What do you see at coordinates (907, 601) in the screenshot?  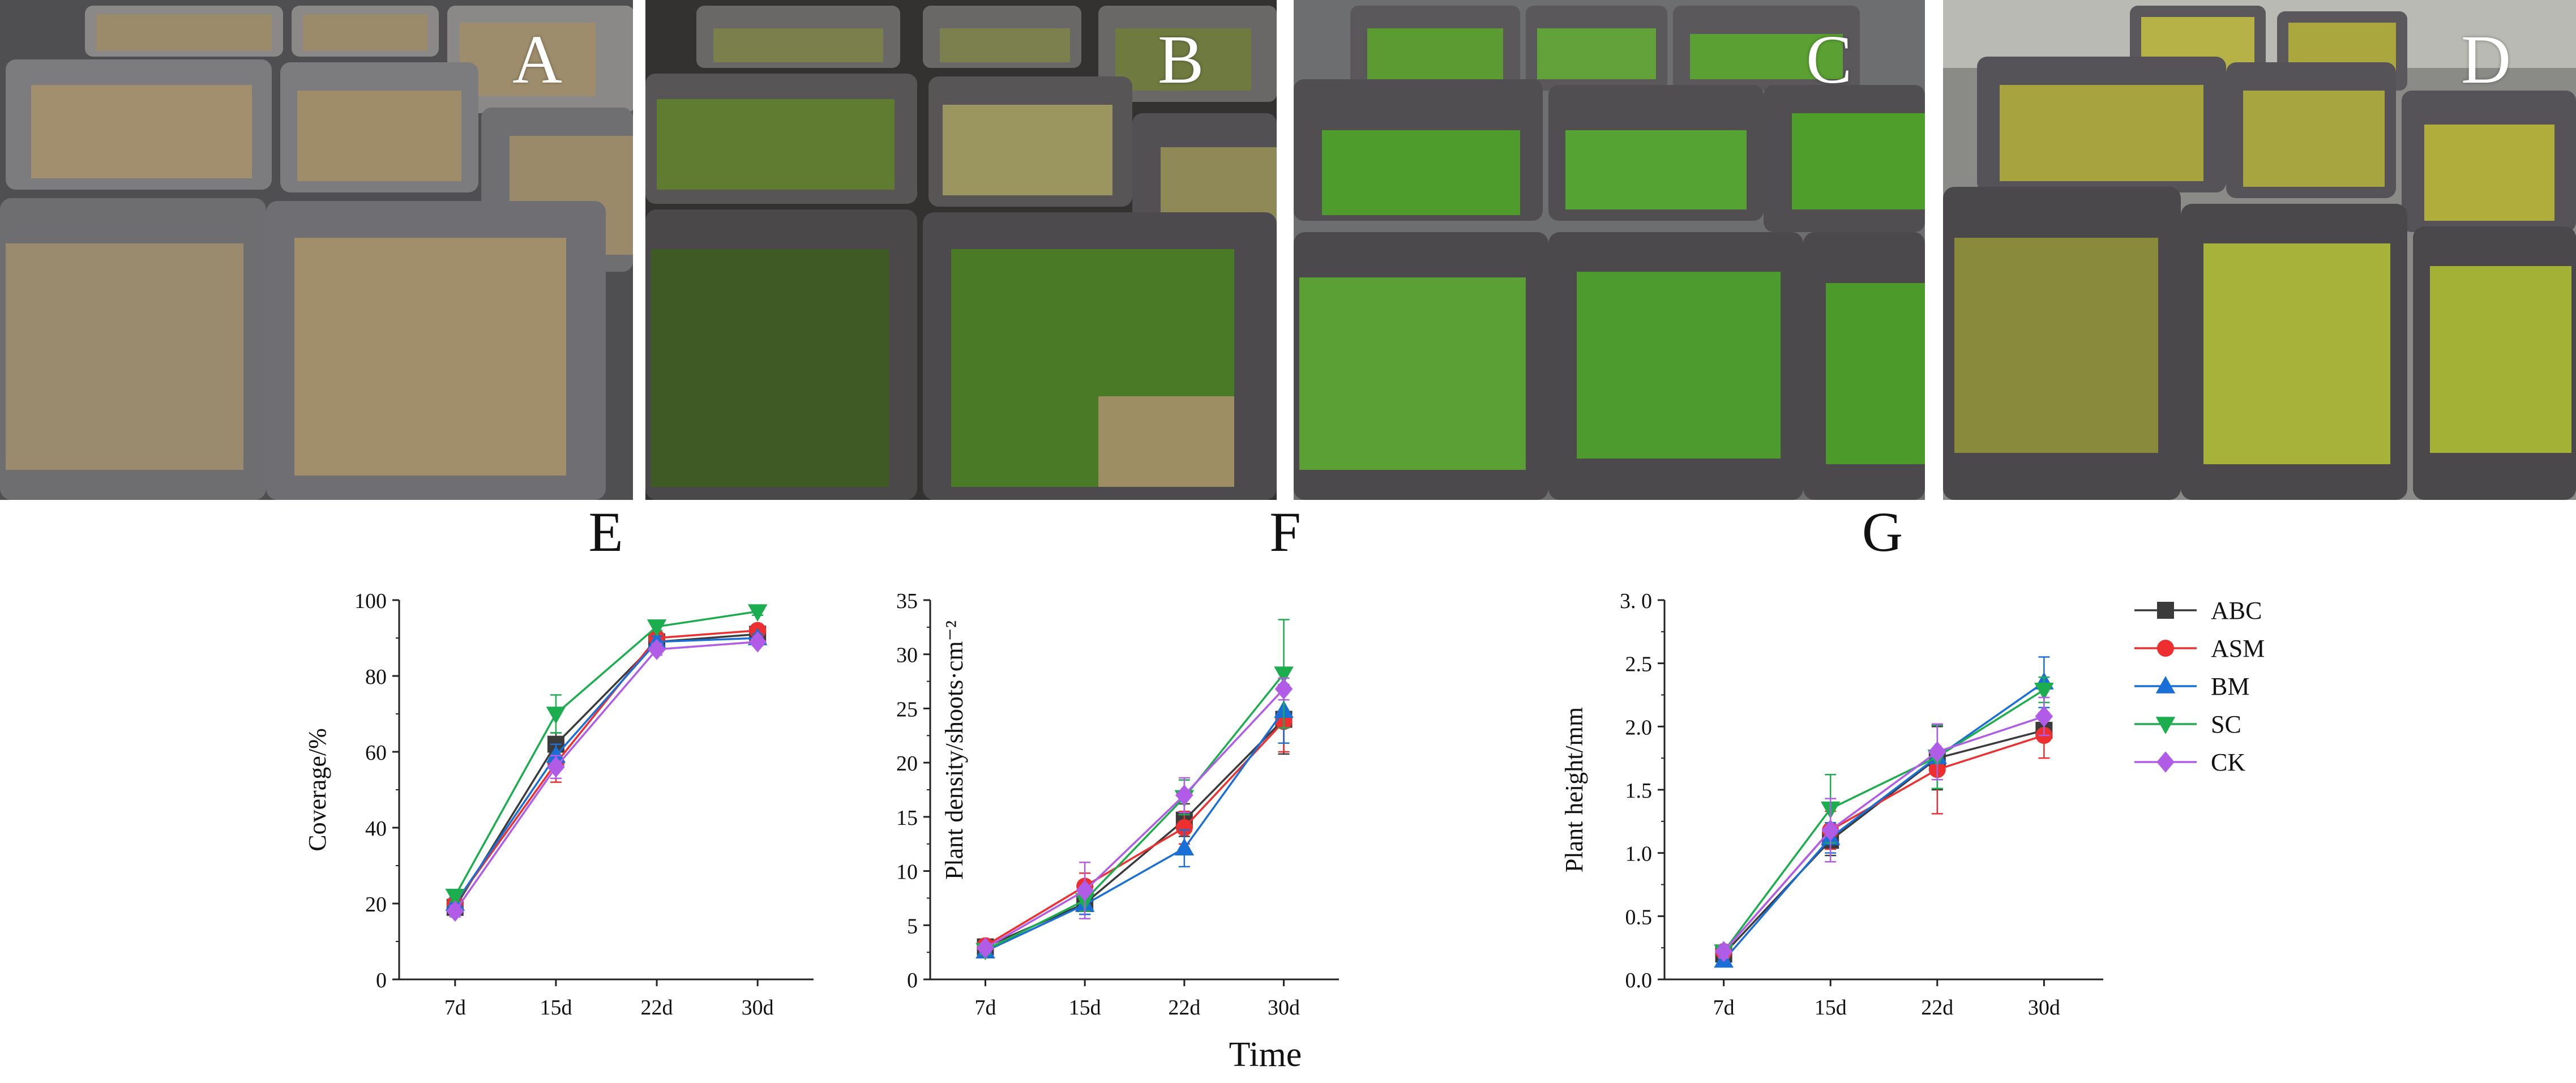 I see `y-tick-label: 35` at bounding box center [907, 601].